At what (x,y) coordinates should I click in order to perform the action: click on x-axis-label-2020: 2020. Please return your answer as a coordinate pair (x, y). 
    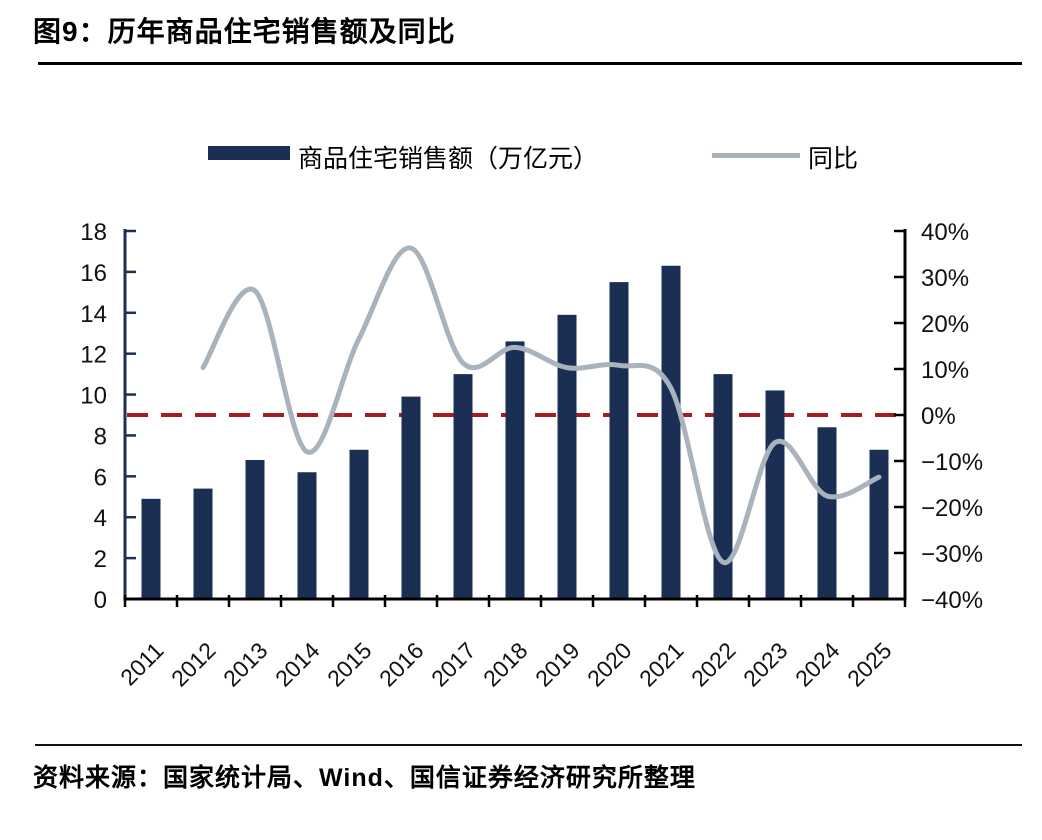
    Looking at the image, I should click on (609, 664).